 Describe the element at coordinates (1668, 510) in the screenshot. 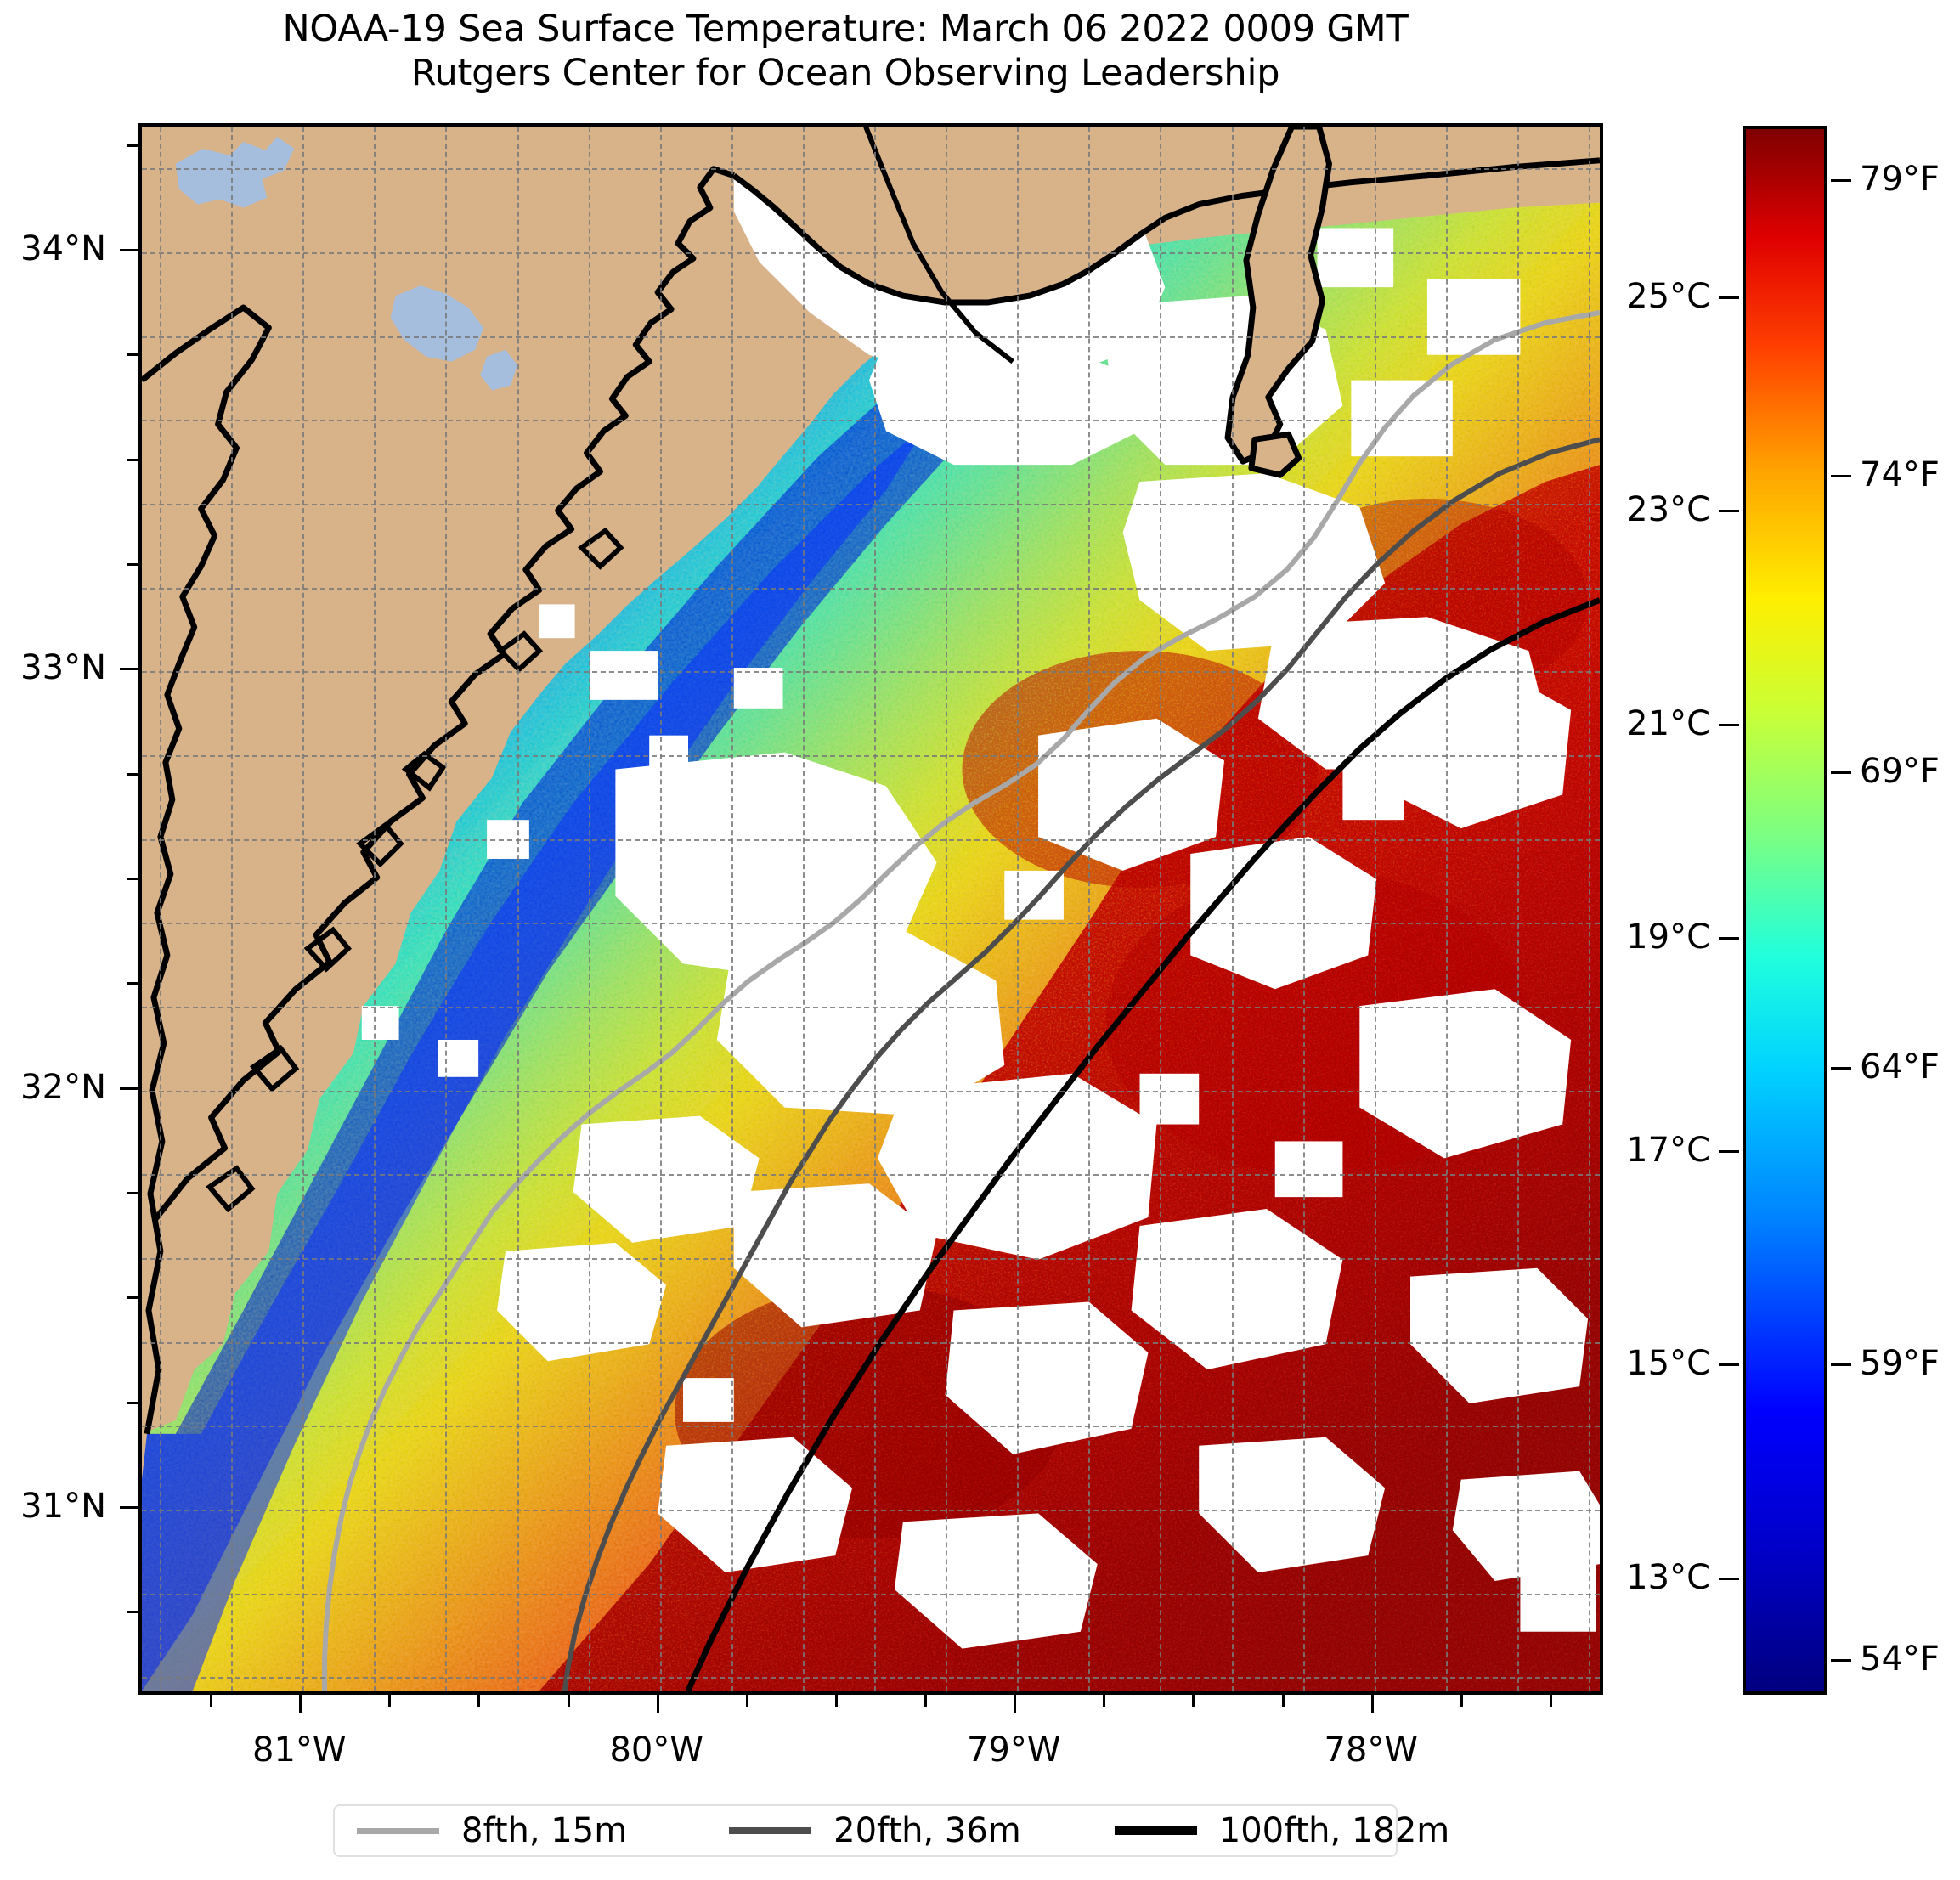

I see `colorbar-label-celsius: 23°C` at that location.